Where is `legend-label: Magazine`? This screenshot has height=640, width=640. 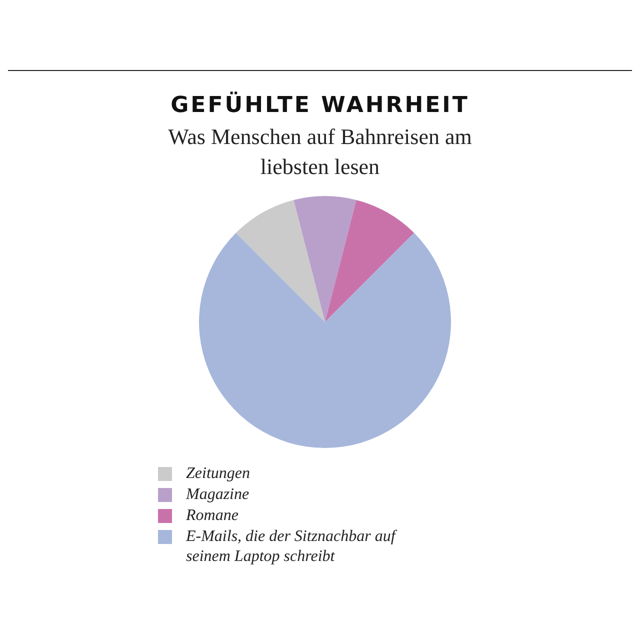
legend-label: Magazine is located at coordinates (218, 495).